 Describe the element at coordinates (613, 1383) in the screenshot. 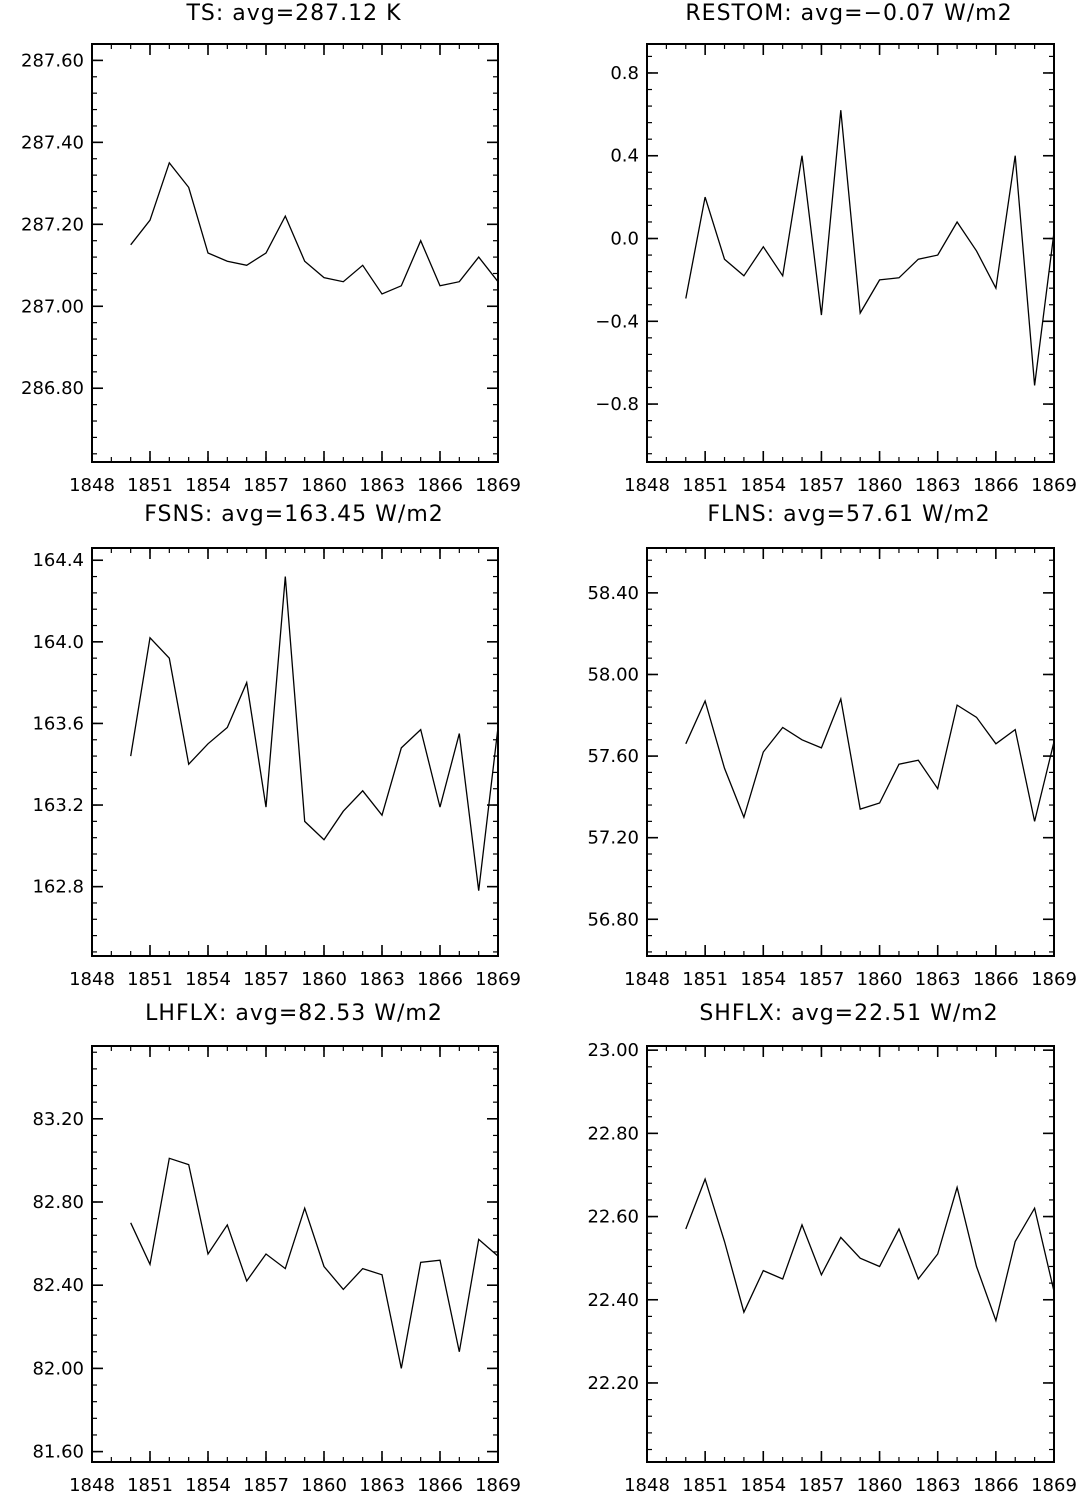

I see `y-tick-label: 22.20` at that location.